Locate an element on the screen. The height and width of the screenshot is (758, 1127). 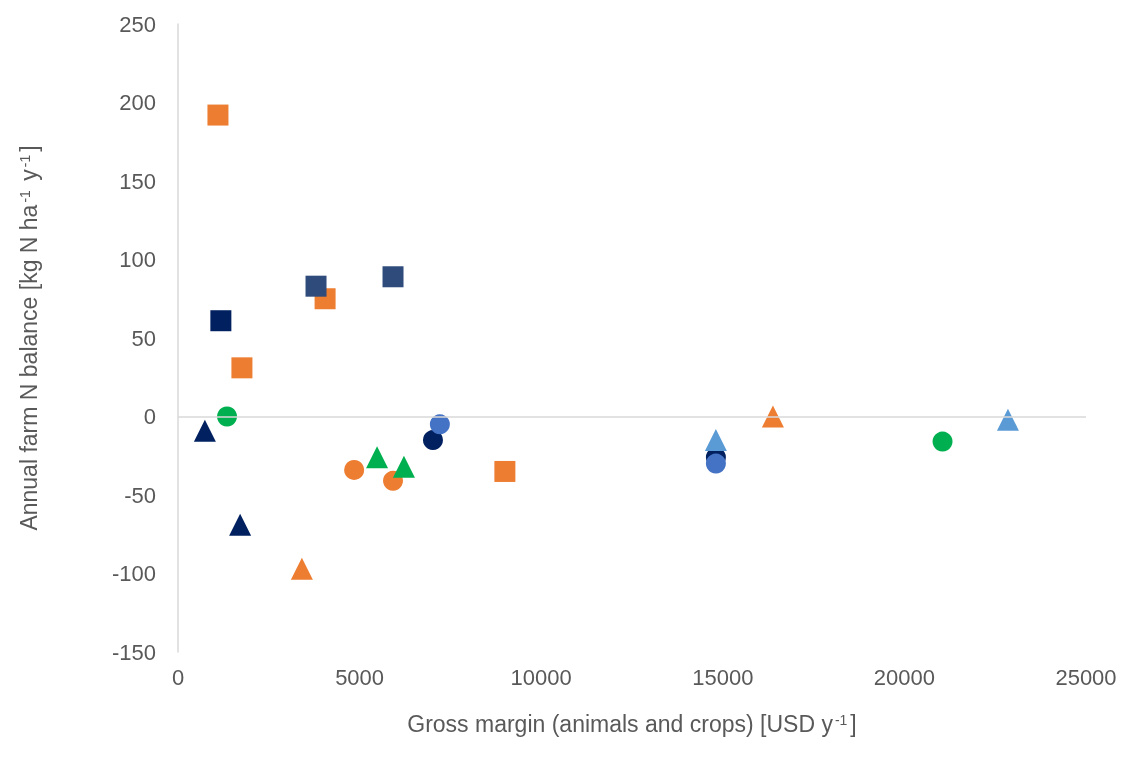
y-tick-label: 250 is located at coordinates (137, 24).